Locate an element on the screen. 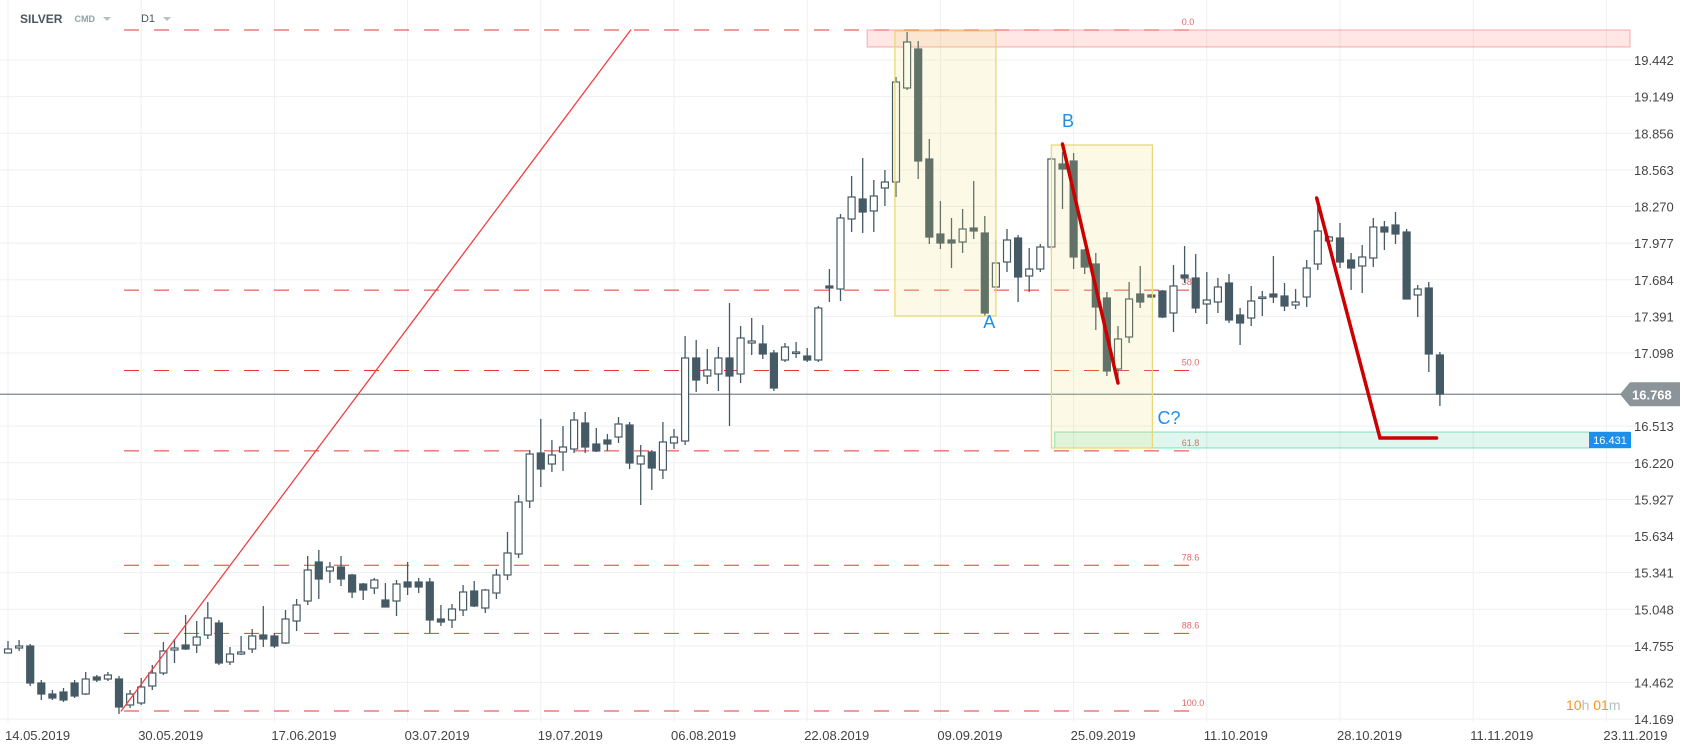 The width and height of the screenshot is (1692, 749). y-tick-label: 17.684 is located at coordinates (1654, 280).